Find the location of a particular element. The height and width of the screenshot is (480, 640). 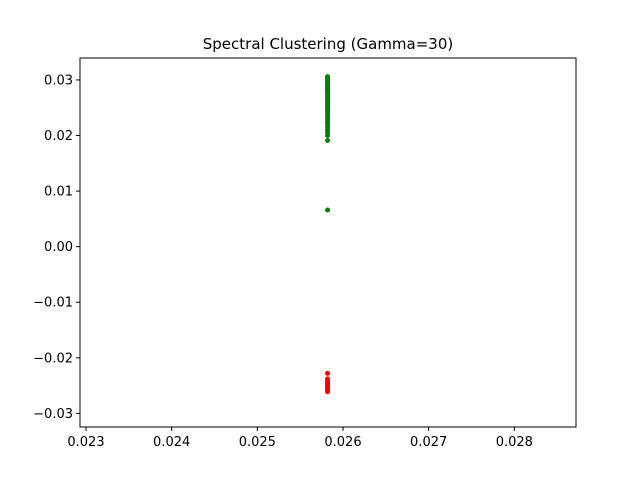

y-tick-label: 0.02 is located at coordinates (58, 136).